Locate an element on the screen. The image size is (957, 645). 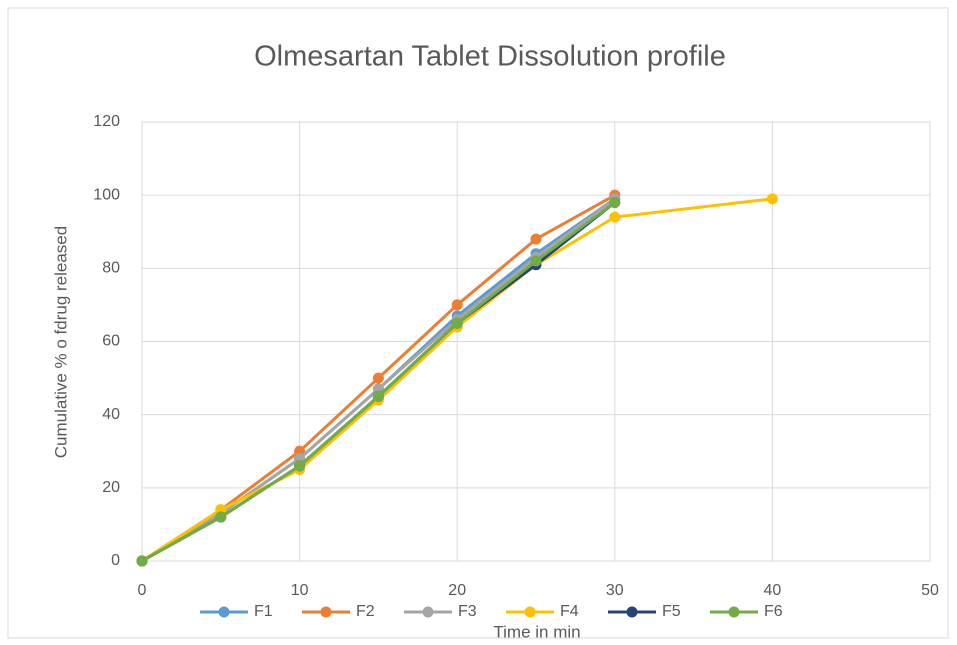
legend-label: F4 is located at coordinates (569, 611).